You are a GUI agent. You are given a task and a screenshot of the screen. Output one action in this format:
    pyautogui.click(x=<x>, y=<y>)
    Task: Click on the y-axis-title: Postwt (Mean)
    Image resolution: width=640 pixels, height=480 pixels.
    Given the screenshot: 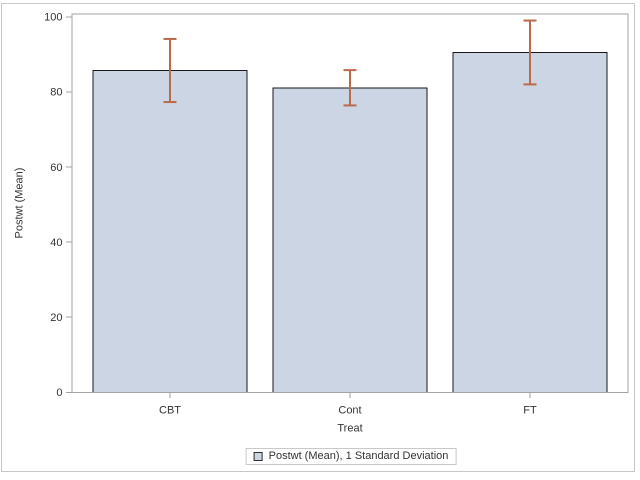 What is the action you would take?
    pyautogui.click(x=19, y=203)
    